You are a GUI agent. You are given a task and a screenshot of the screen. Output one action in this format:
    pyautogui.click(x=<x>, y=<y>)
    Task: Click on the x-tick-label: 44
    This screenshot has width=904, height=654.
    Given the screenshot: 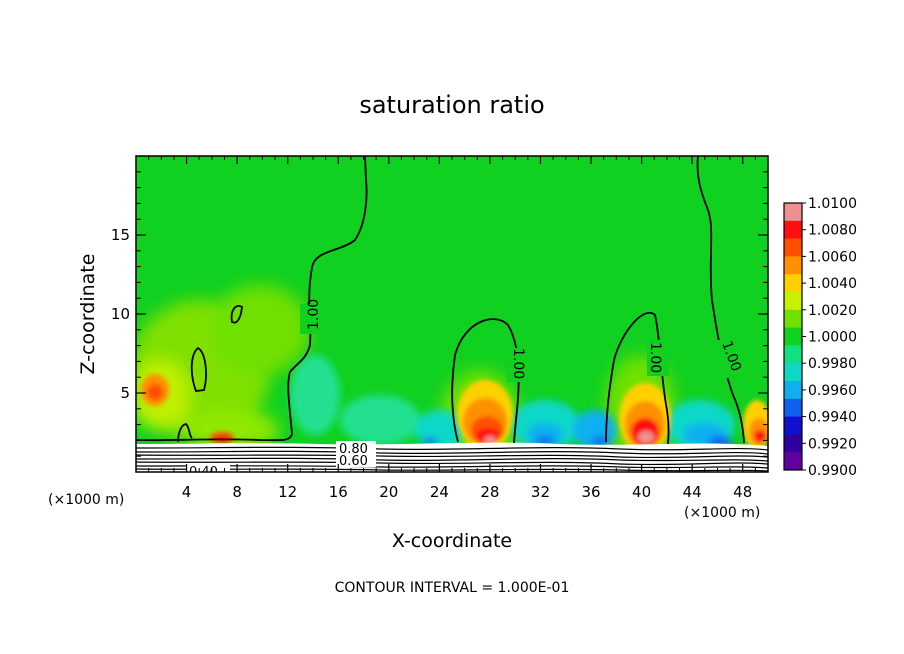 What is the action you would take?
    pyautogui.click(x=692, y=492)
    